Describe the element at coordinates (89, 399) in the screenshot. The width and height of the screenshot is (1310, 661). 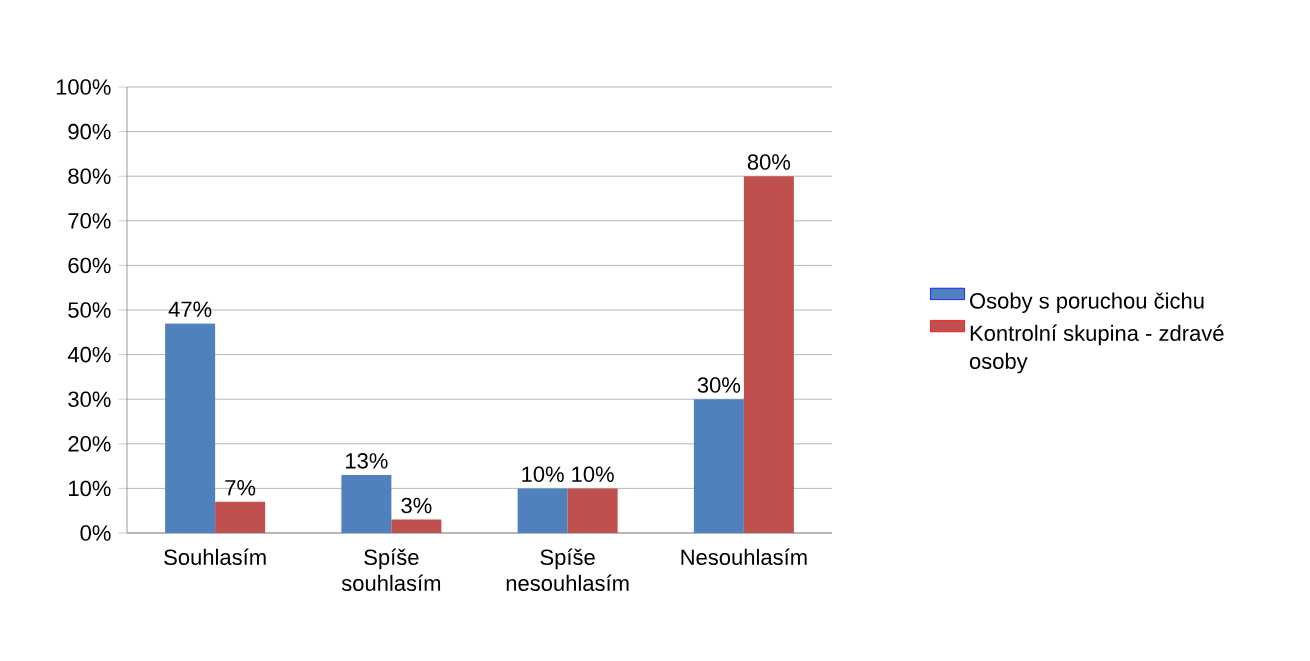
I see `y-tick-label: 30%` at that location.